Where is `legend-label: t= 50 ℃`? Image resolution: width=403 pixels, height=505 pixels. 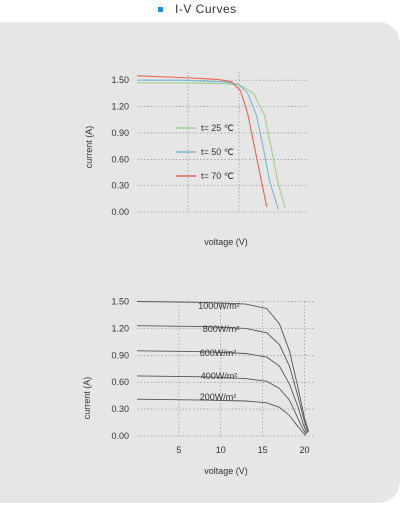
legend-label: t= 50 ℃ is located at coordinates (217, 152).